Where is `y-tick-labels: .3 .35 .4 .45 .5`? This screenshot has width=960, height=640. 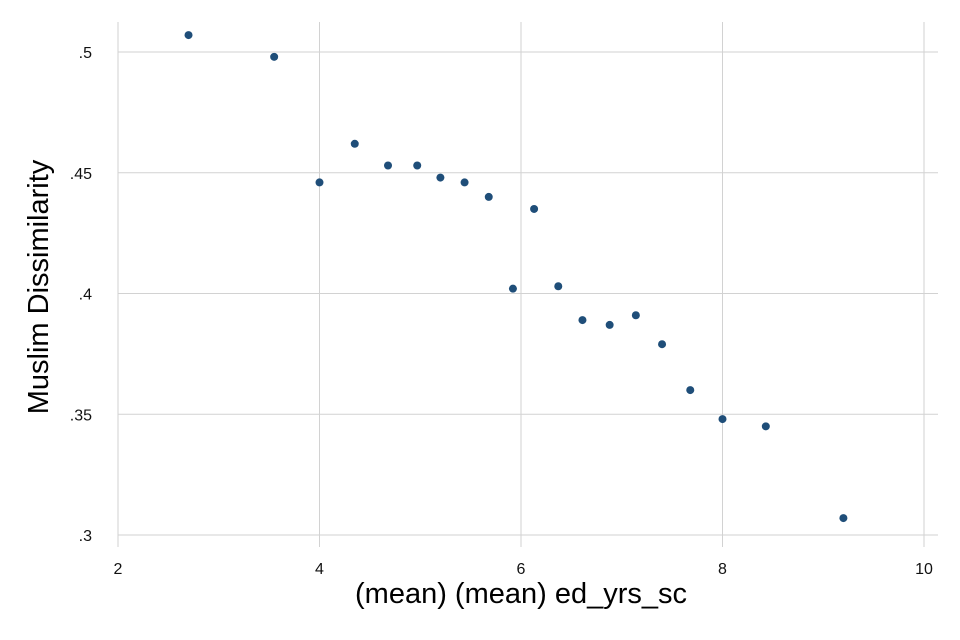
y-tick-labels: .3 .35 .4 .45 .5 is located at coordinates (81, 295).